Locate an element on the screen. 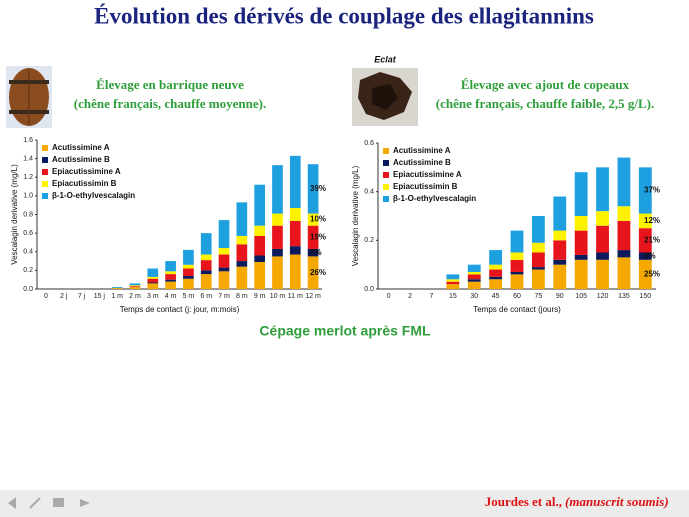  x-tick-label: 45 is located at coordinates (496, 296).